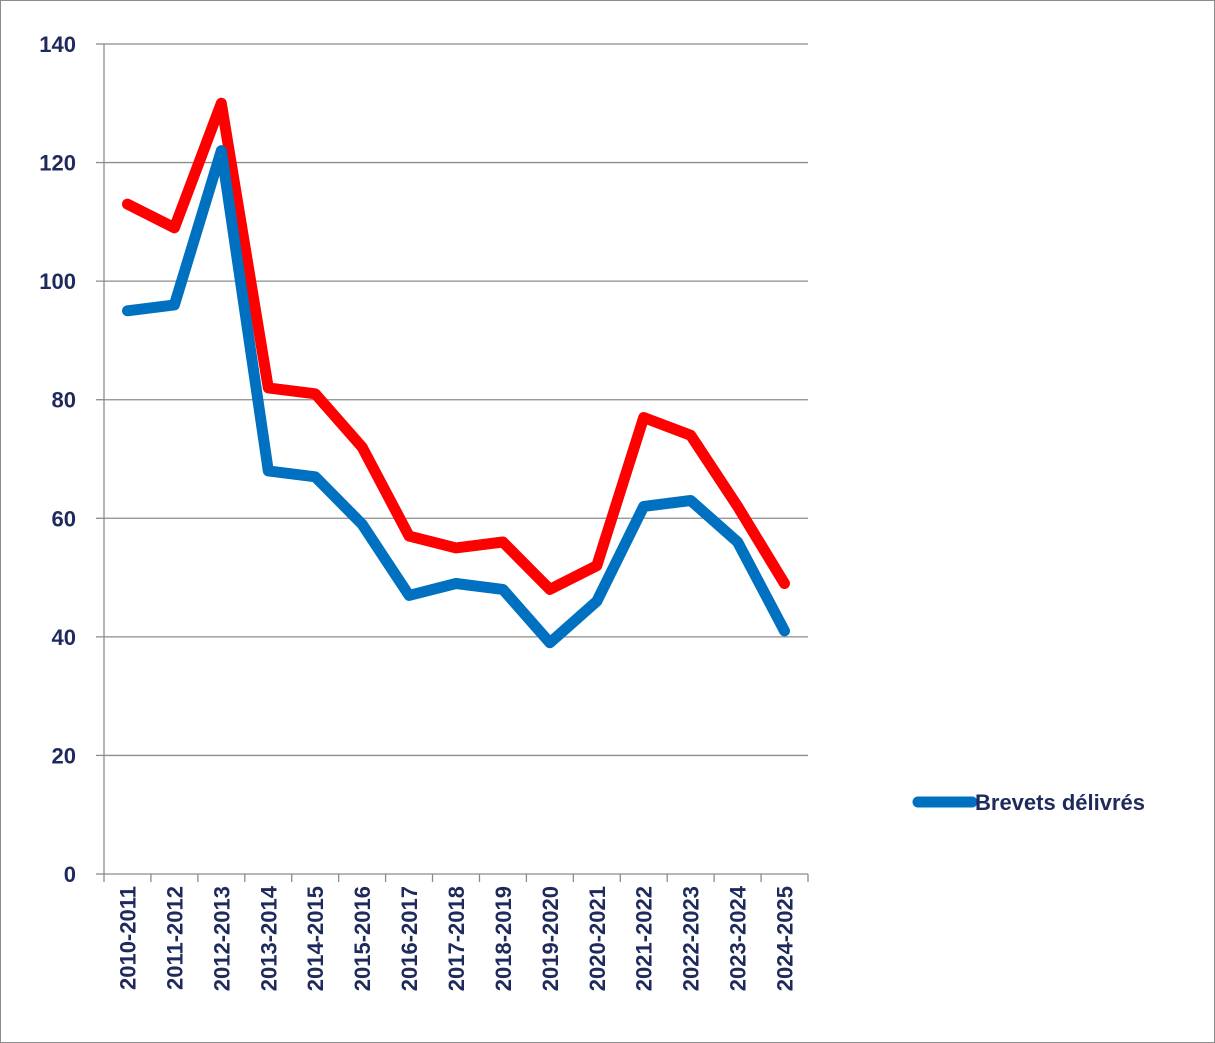  I want to click on x-tick-label: 2020-2021, so click(597, 938).